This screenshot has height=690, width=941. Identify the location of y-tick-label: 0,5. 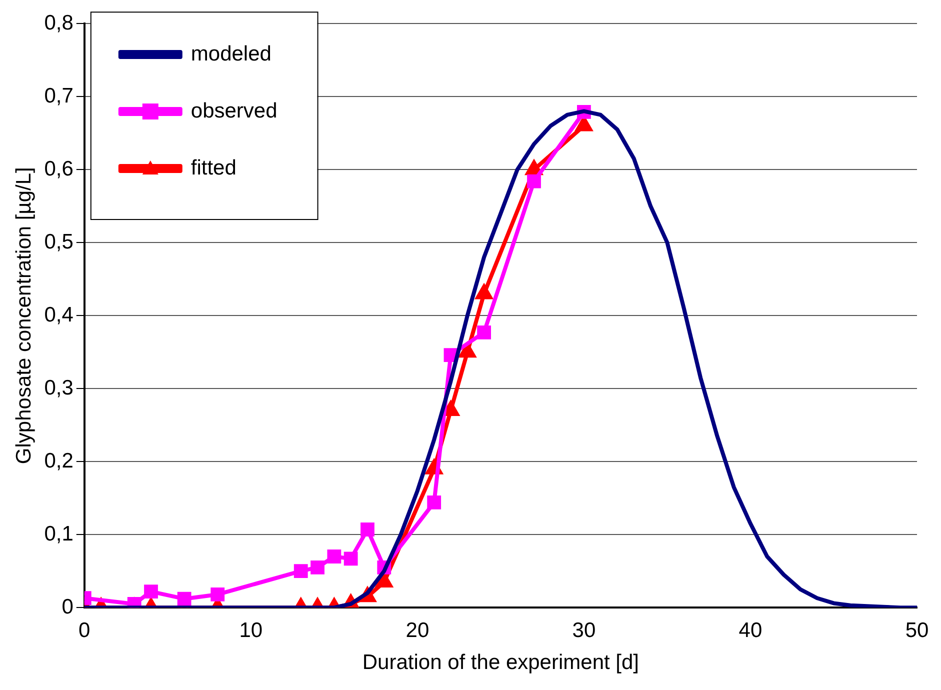
(59, 242).